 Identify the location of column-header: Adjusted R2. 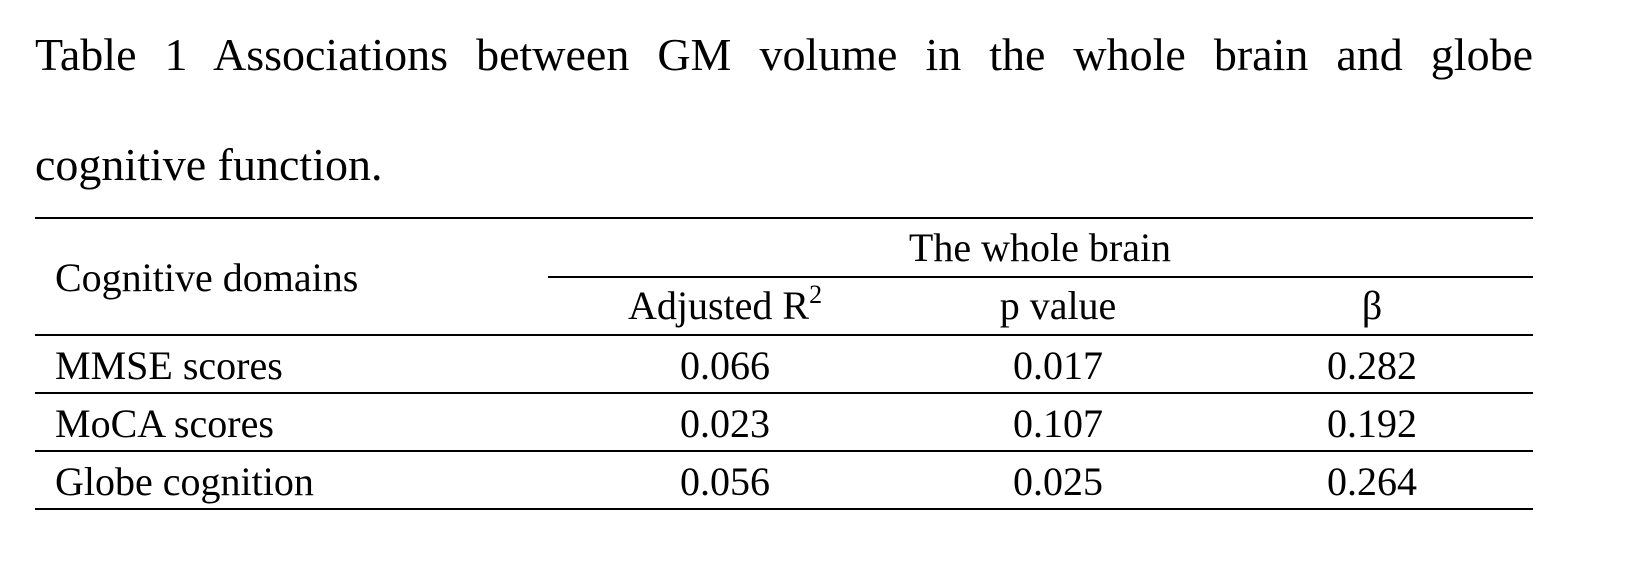
(725, 306).